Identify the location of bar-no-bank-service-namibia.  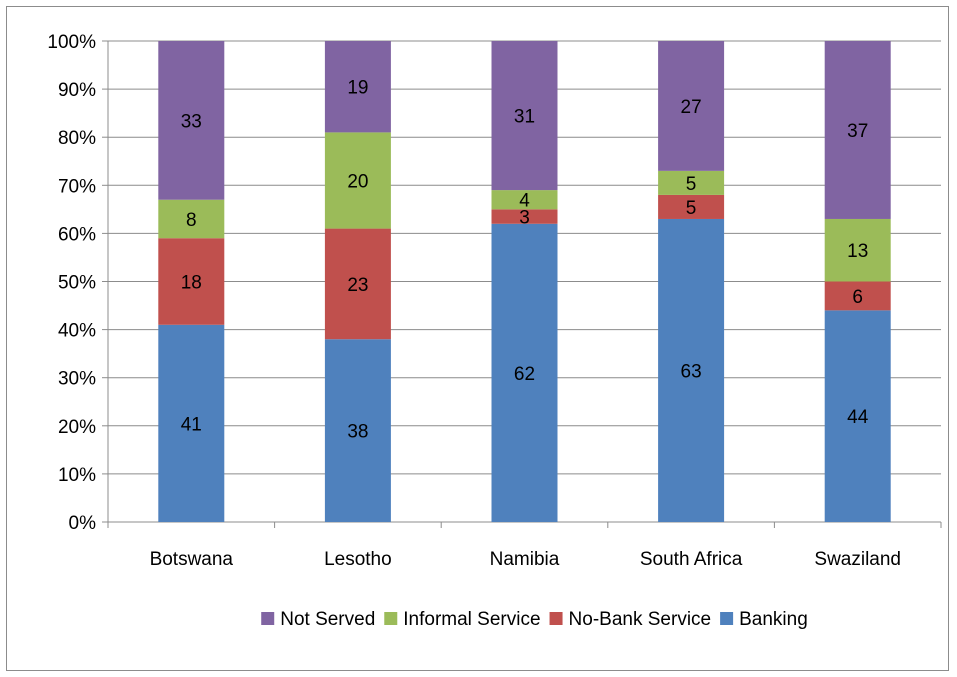
(524, 216).